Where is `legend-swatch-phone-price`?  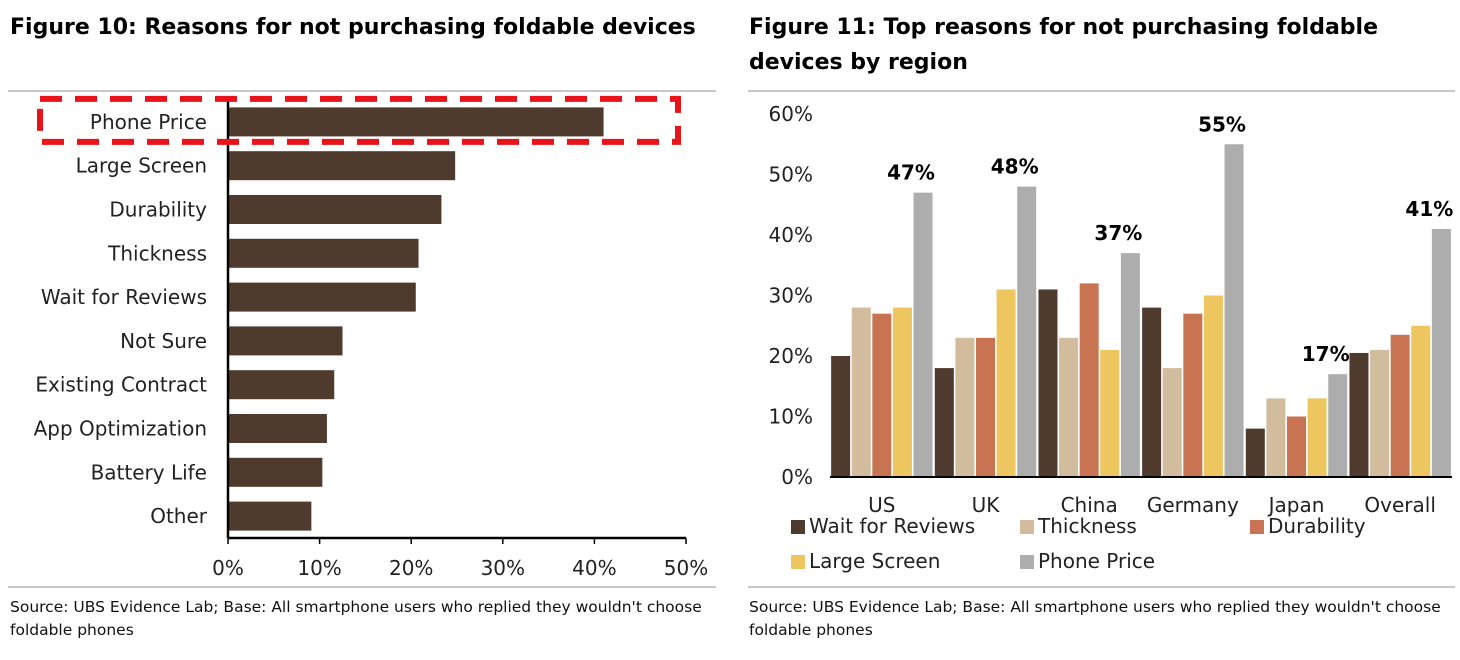 legend-swatch-phone-price is located at coordinates (1027, 562).